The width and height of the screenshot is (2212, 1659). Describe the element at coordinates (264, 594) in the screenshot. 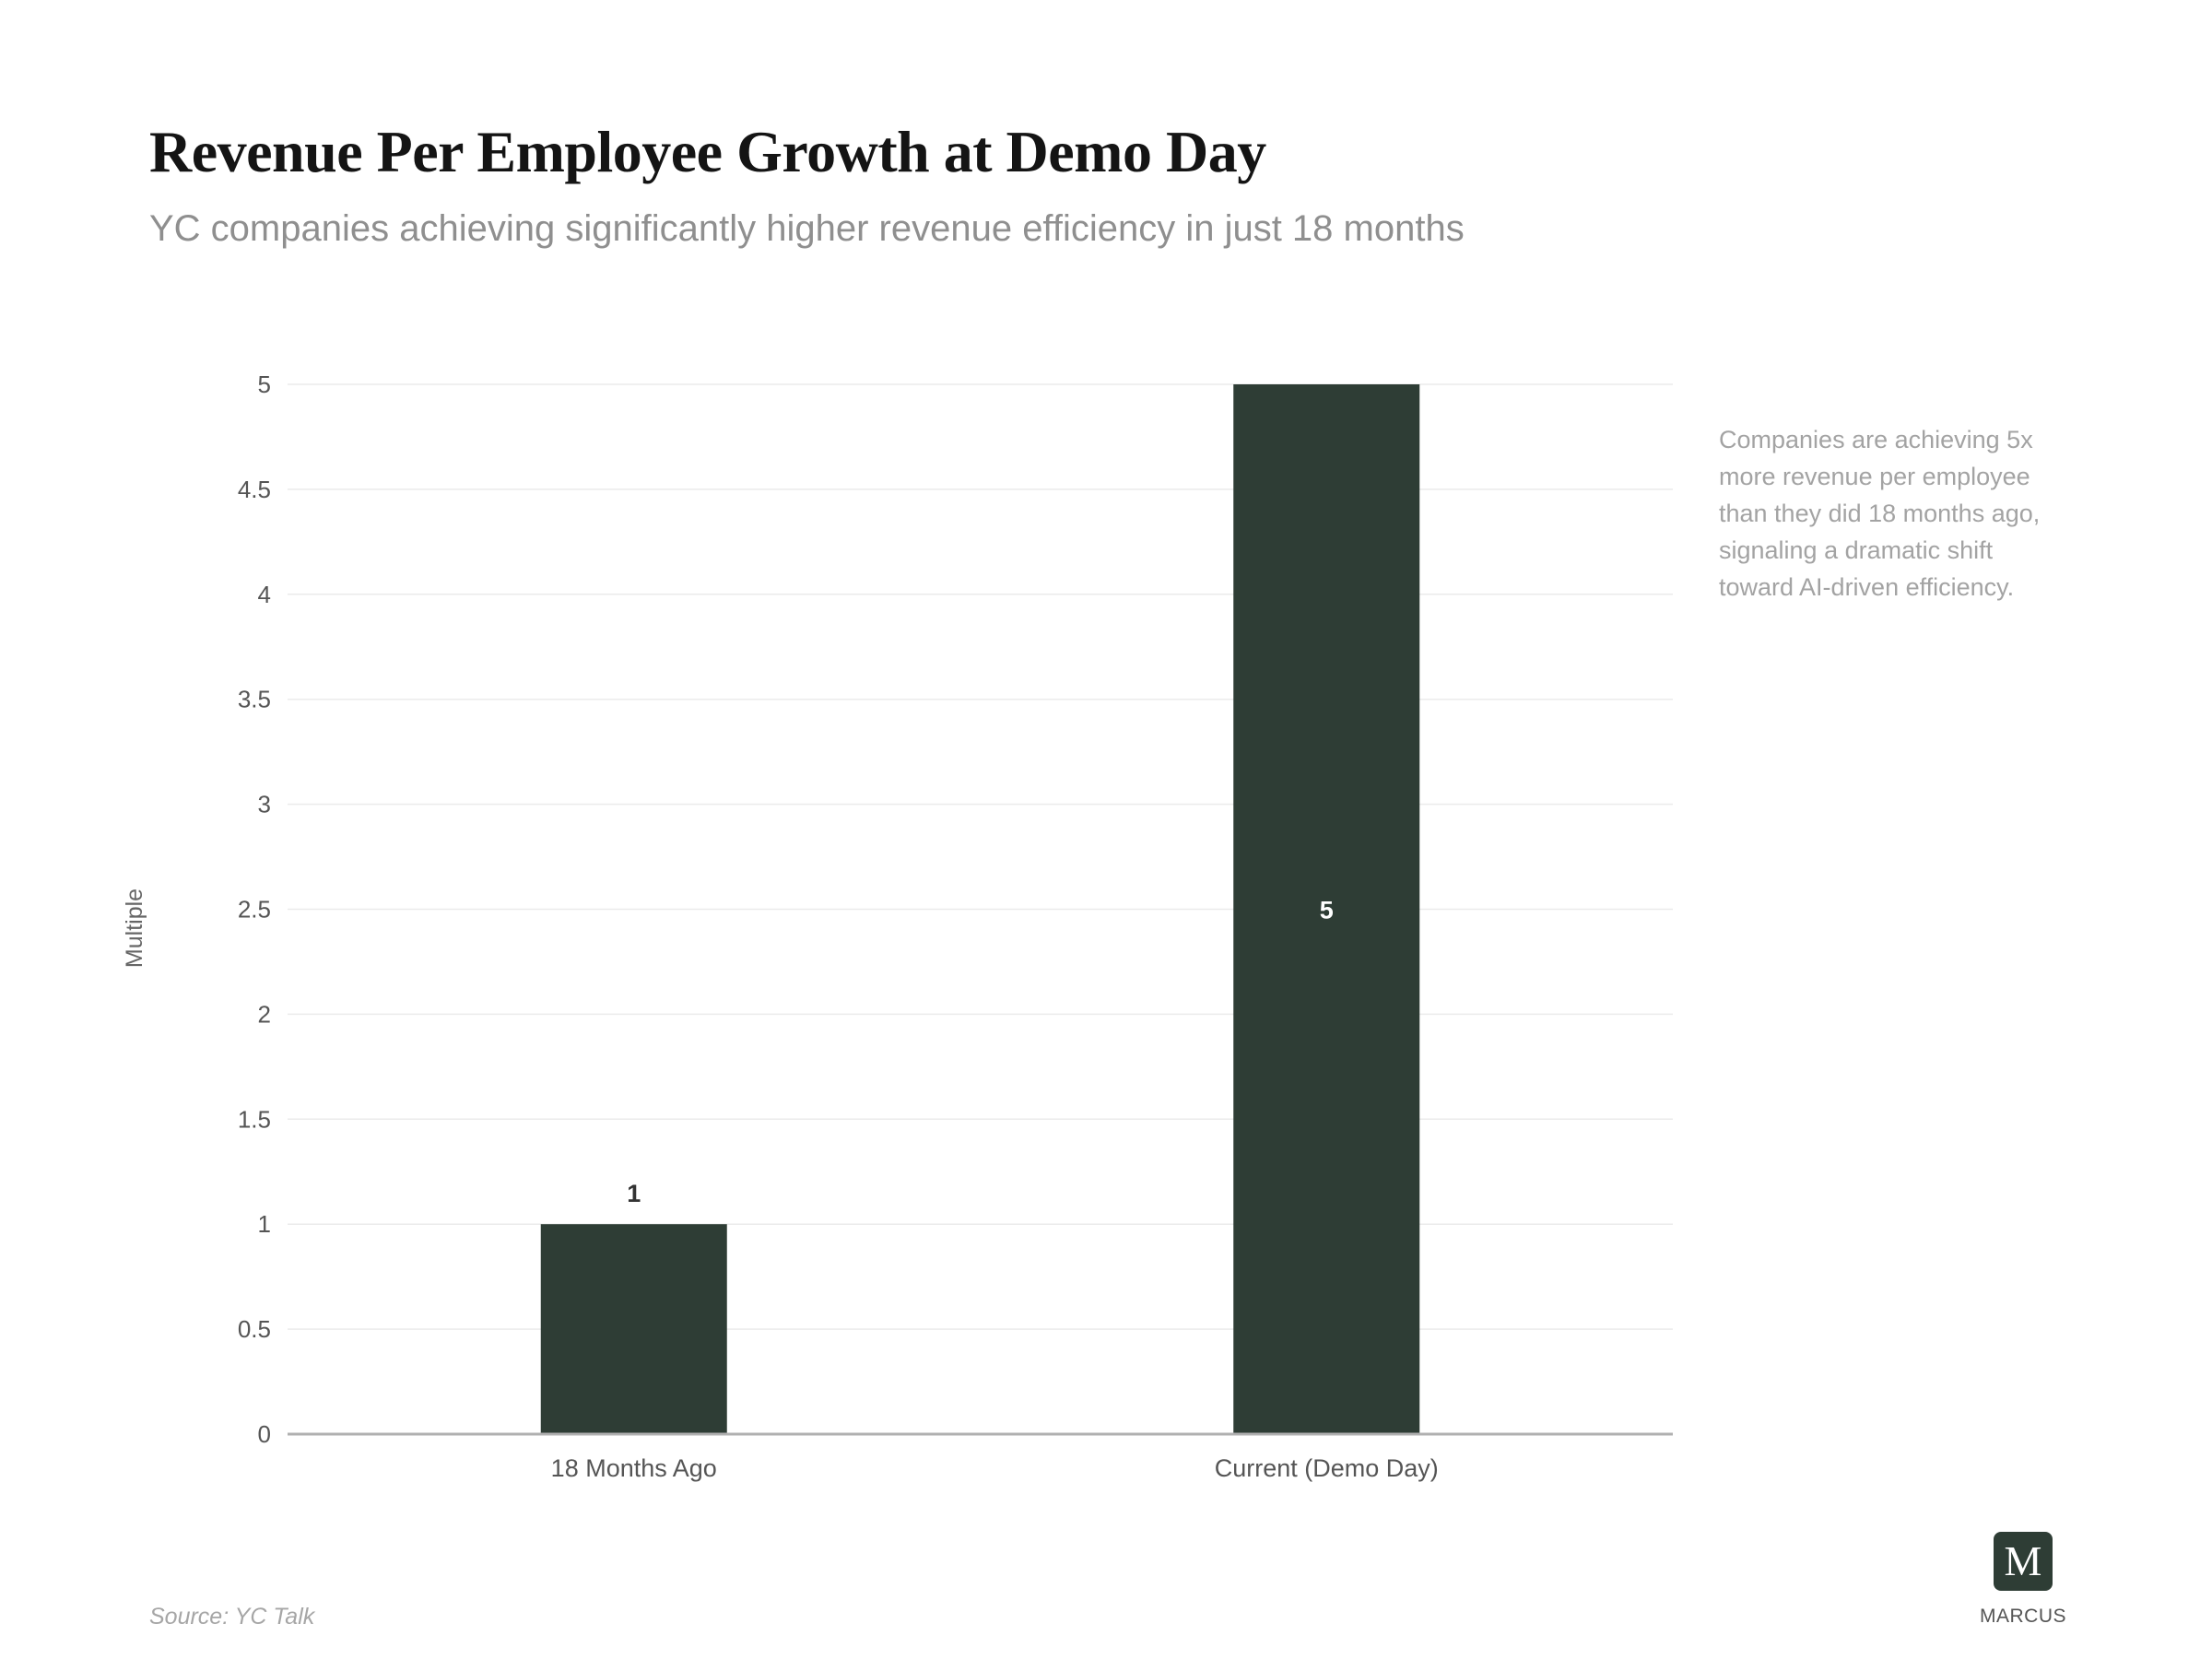

I see `y-tick-label: 4` at that location.